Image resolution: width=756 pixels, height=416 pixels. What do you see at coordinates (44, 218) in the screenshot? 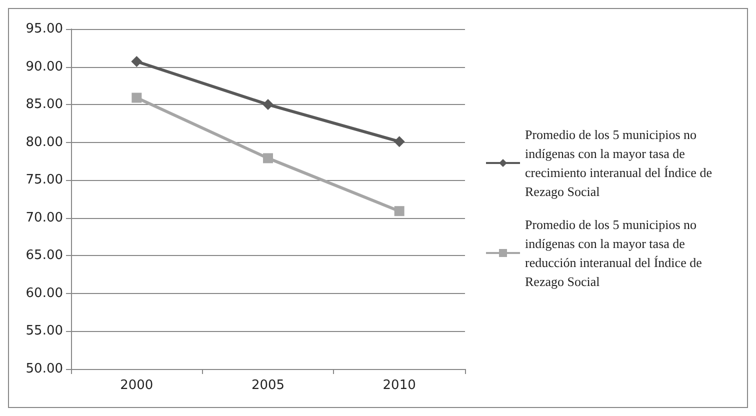
I see `y-tick-label: 70.00` at bounding box center [44, 218].